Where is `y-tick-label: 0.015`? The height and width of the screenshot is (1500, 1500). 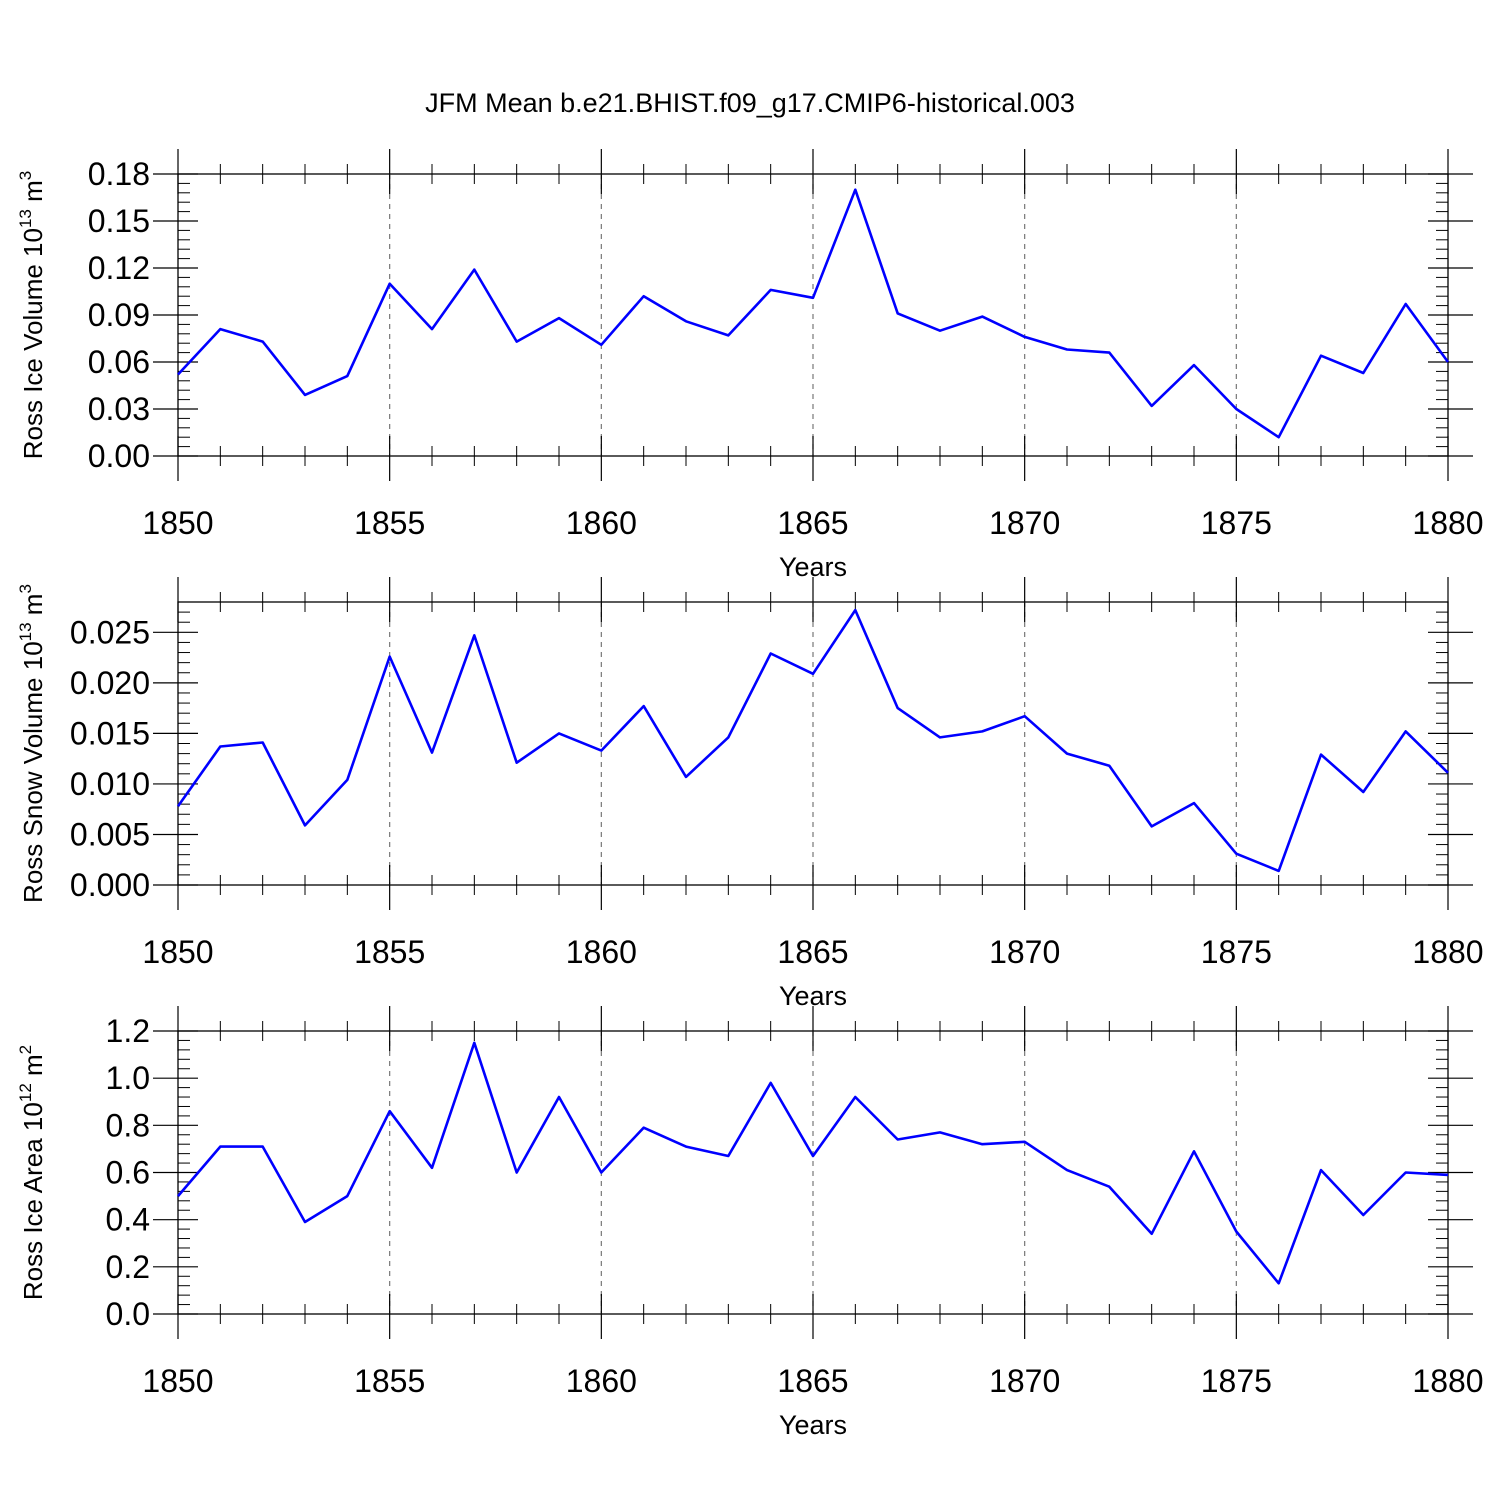
y-tick-label: 0.015 is located at coordinates (110, 733).